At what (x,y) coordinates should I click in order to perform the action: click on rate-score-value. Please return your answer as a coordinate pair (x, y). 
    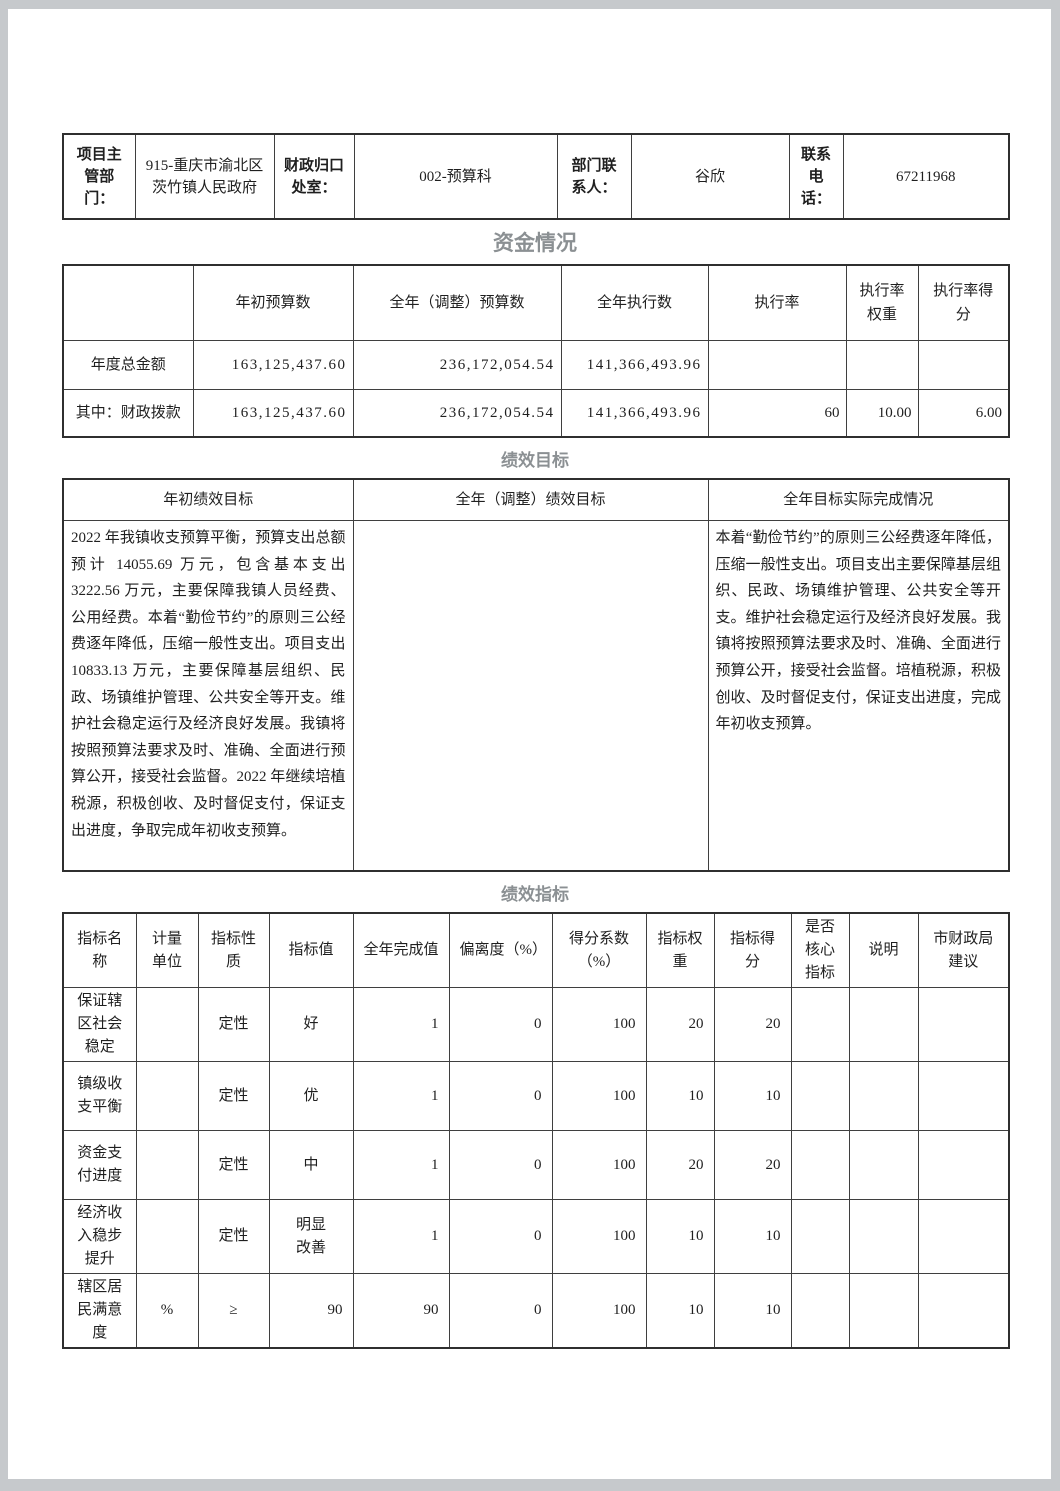
    Looking at the image, I should click on (963, 365).